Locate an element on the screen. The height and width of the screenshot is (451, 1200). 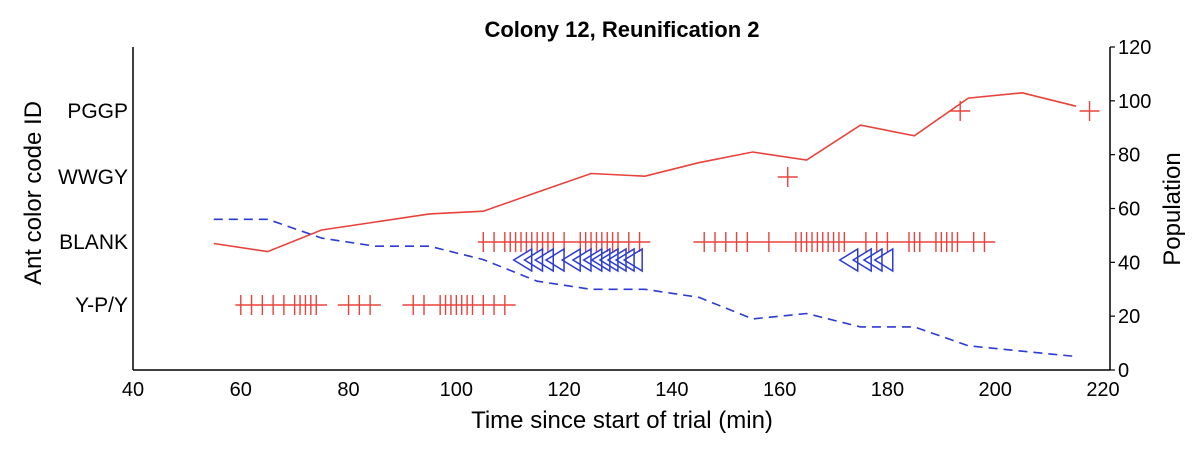
y-tick-label: 120 is located at coordinates (1134, 48).